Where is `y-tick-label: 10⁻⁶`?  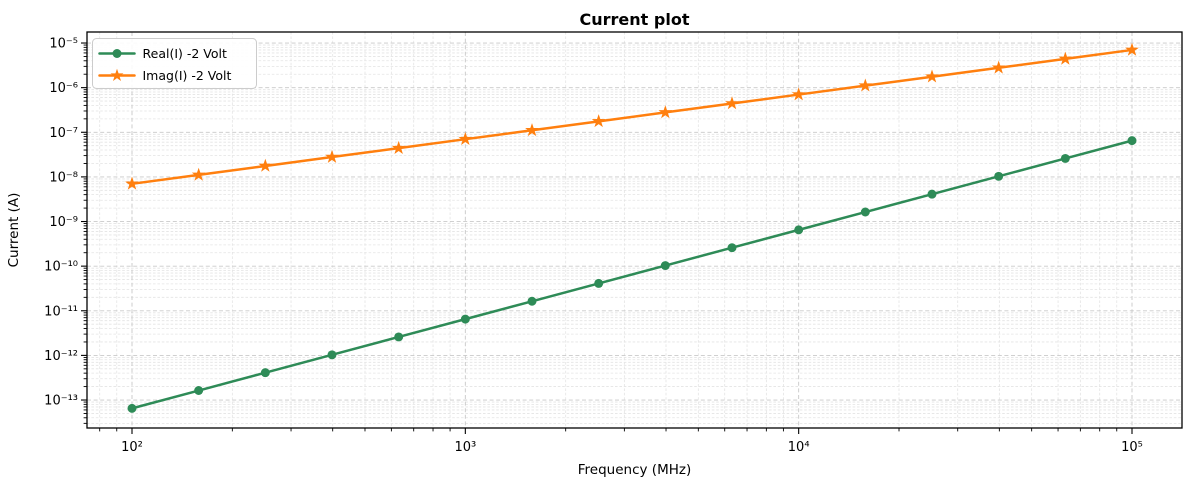
y-tick-label: 10⁻⁶ is located at coordinates (63, 88).